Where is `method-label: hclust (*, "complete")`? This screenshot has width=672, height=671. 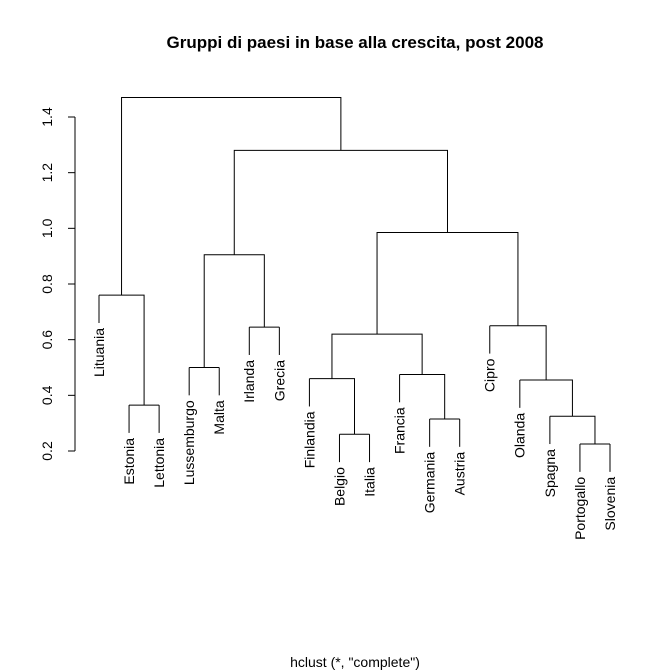
method-label: hclust (*, "complete") is located at coordinates (355, 662).